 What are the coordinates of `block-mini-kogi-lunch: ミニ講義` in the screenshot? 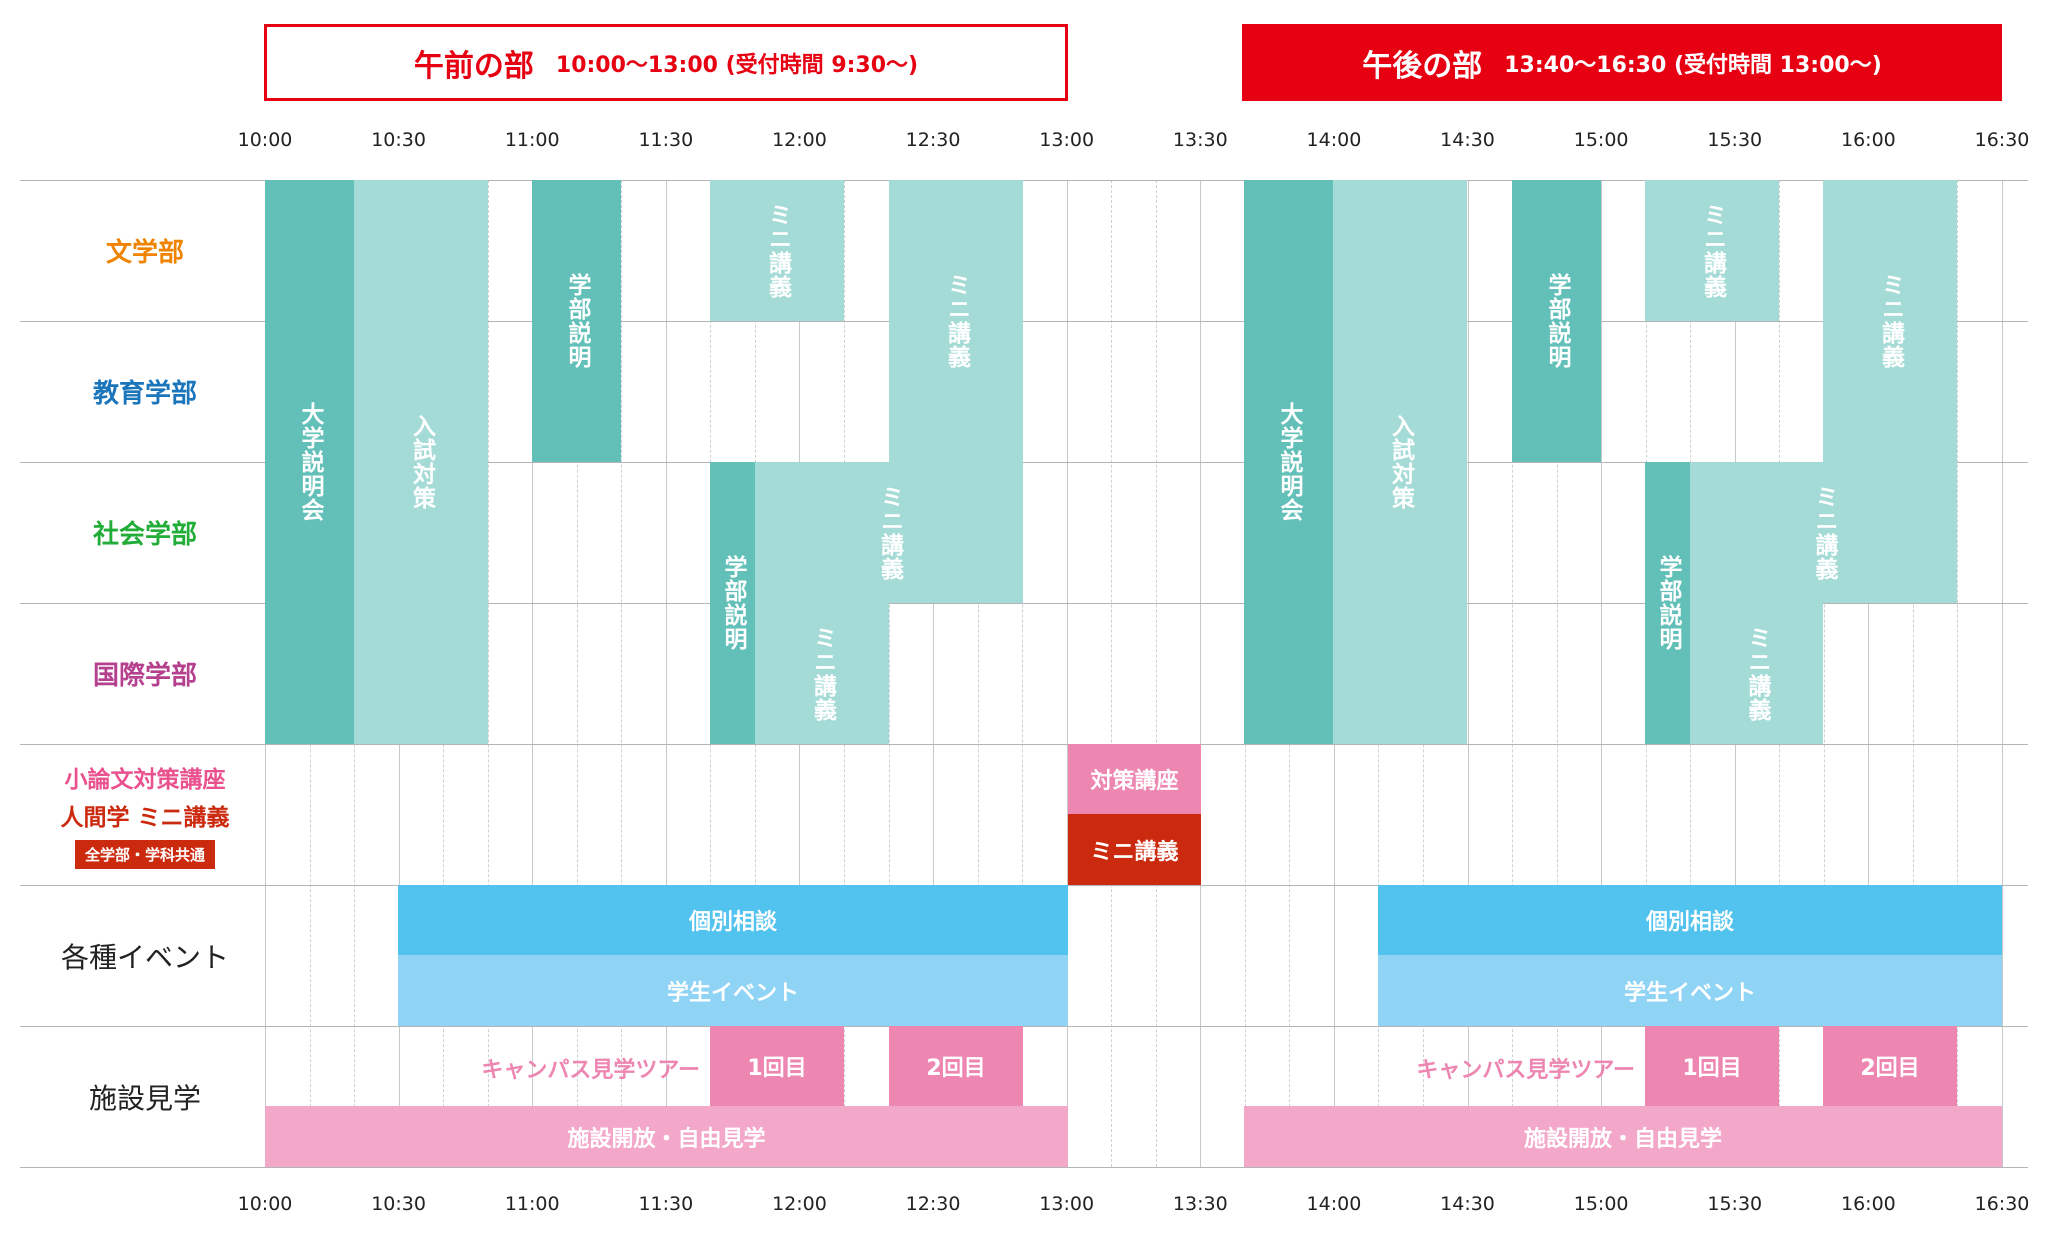 It's located at (1134, 849).